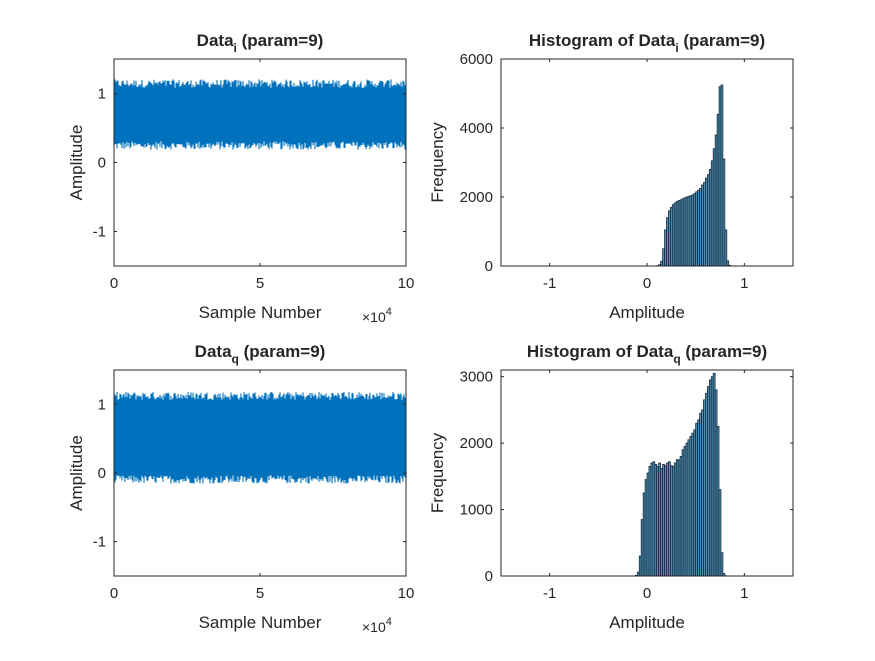 Image resolution: width=875 pixels, height=661 pixels. I want to click on chart-title: Histogram of Dataq (param=9), so click(647, 354).